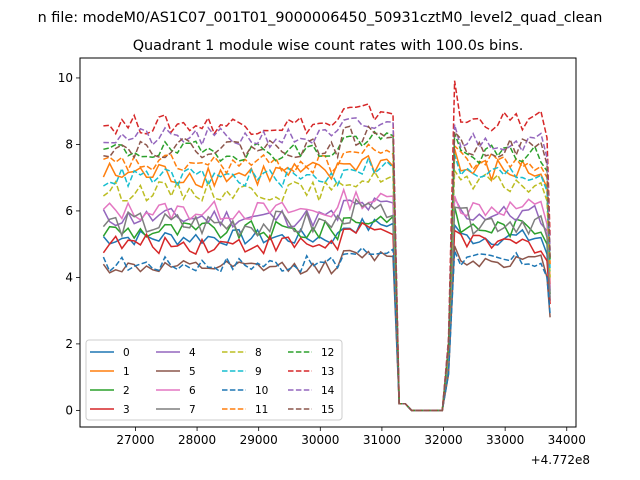 This screenshot has width=640, height=480. What do you see at coordinates (560, 460) in the screenshot?
I see `x-offset-label: +4.772e8` at bounding box center [560, 460].